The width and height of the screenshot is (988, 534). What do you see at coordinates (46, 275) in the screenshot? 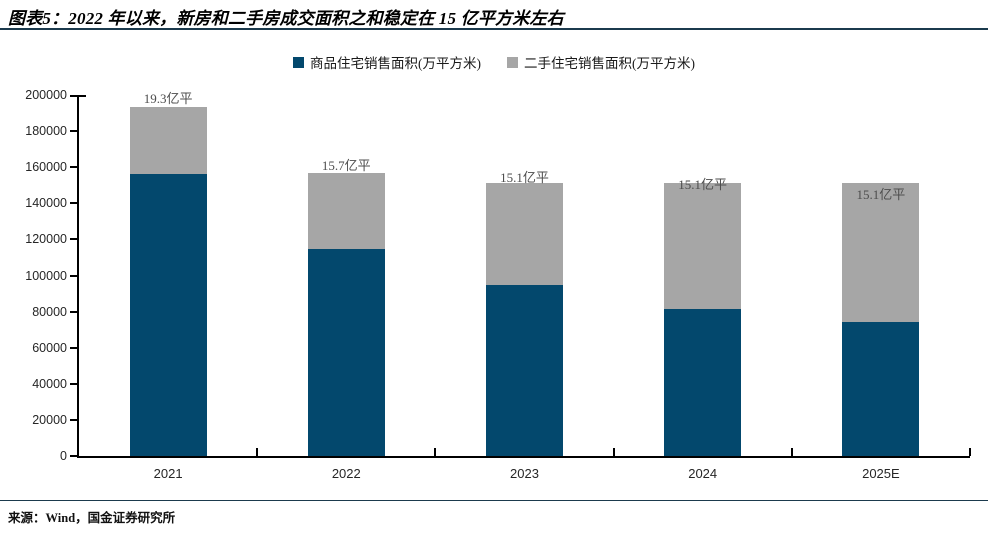
I see `y-tick-label: 100000` at bounding box center [46, 275].